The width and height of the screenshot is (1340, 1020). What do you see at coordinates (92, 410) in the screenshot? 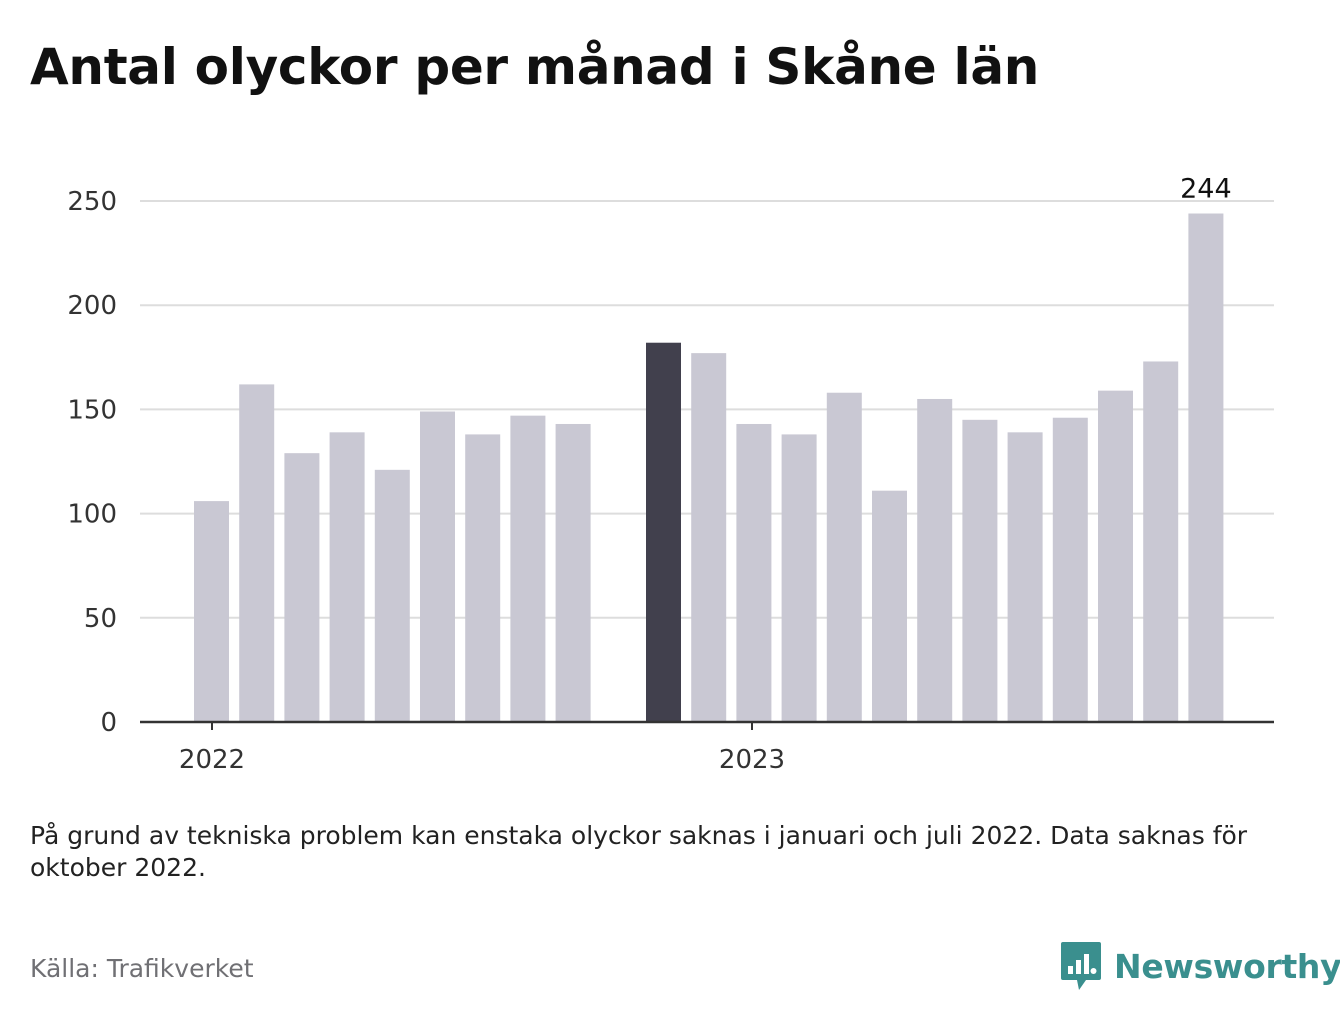
I see `y-tick-label: 150` at bounding box center [92, 410].